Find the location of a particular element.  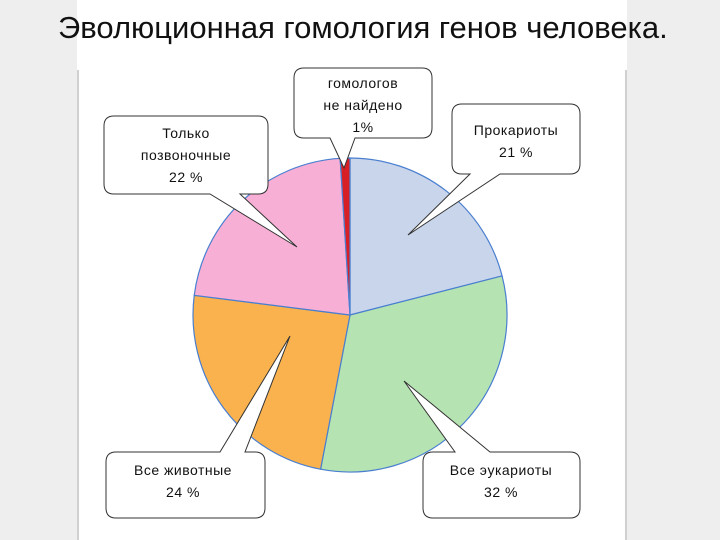

callout-not-found-bubble is located at coordinates (363, 118).